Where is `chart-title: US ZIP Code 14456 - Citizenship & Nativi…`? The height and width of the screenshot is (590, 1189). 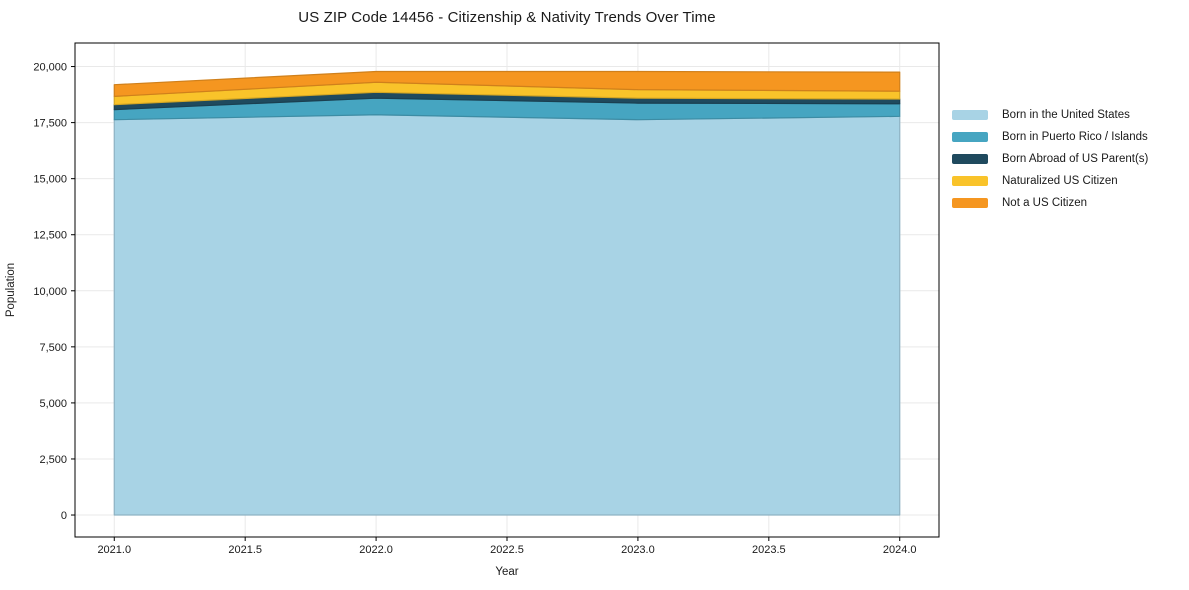 chart-title: US ZIP Code 14456 - Citizenship & Nativi… is located at coordinates (507, 17).